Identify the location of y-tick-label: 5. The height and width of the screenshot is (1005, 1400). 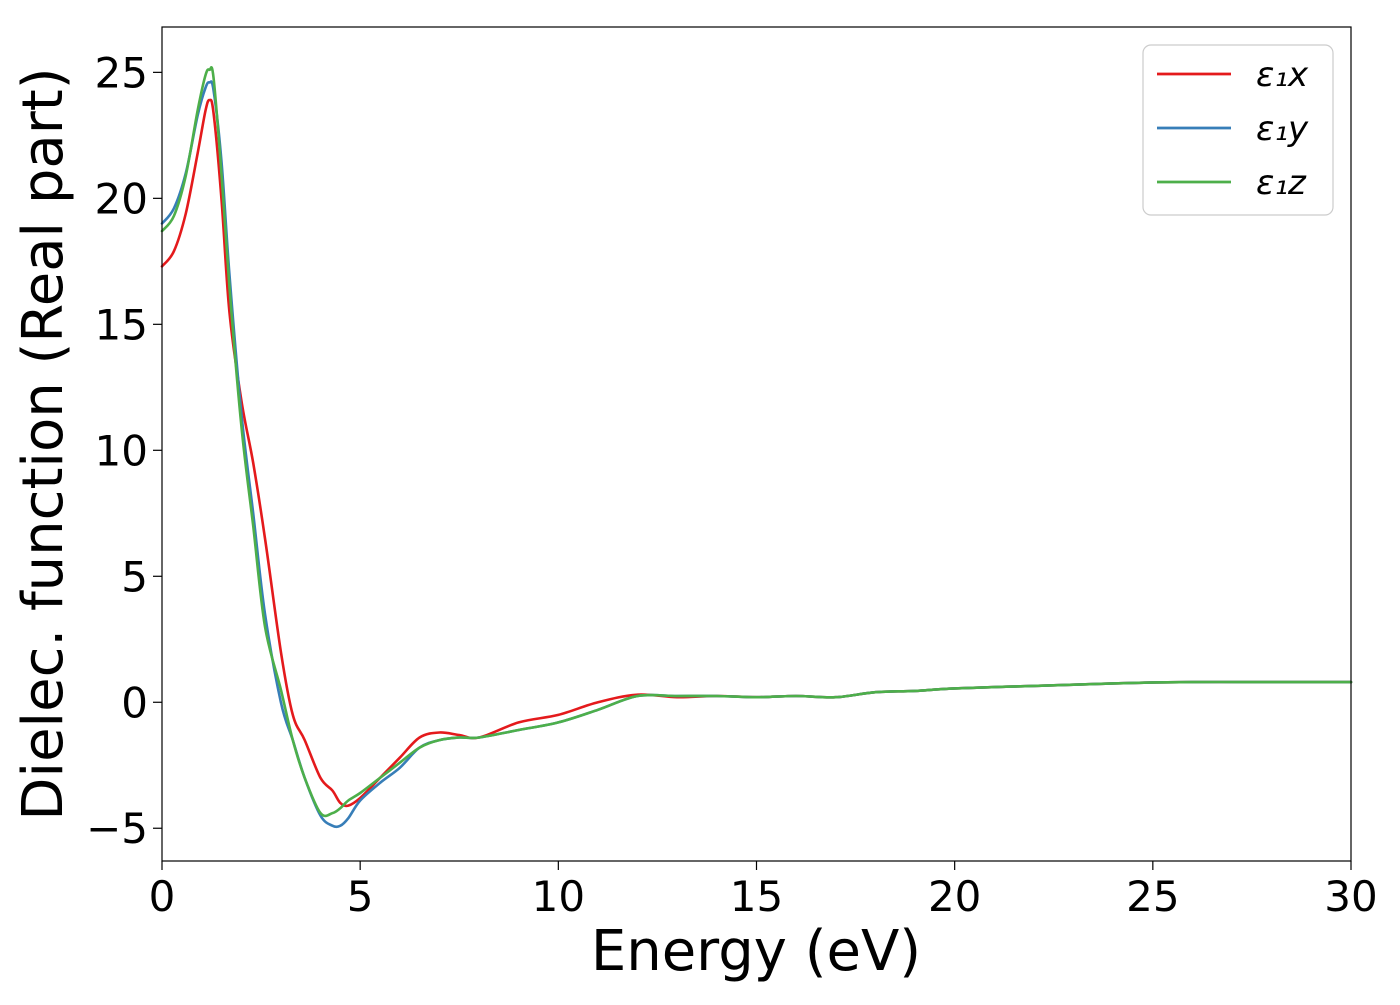
(134, 576).